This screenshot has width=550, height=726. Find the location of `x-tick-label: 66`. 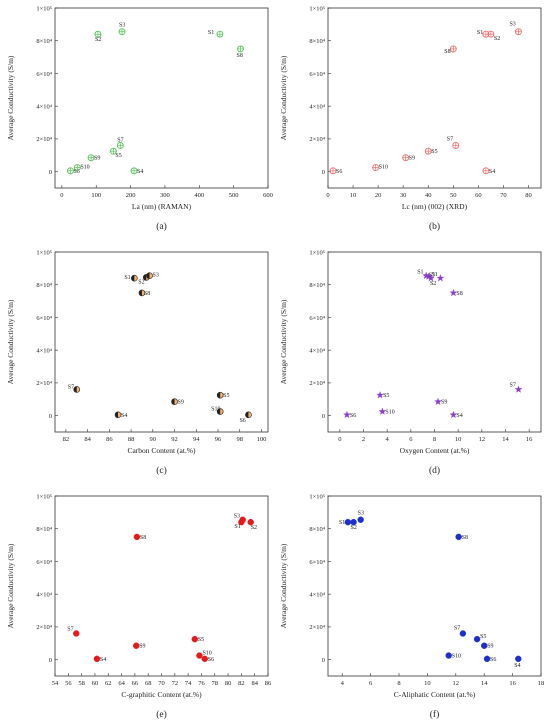

x-tick-label: 66 is located at coordinates (135, 683).